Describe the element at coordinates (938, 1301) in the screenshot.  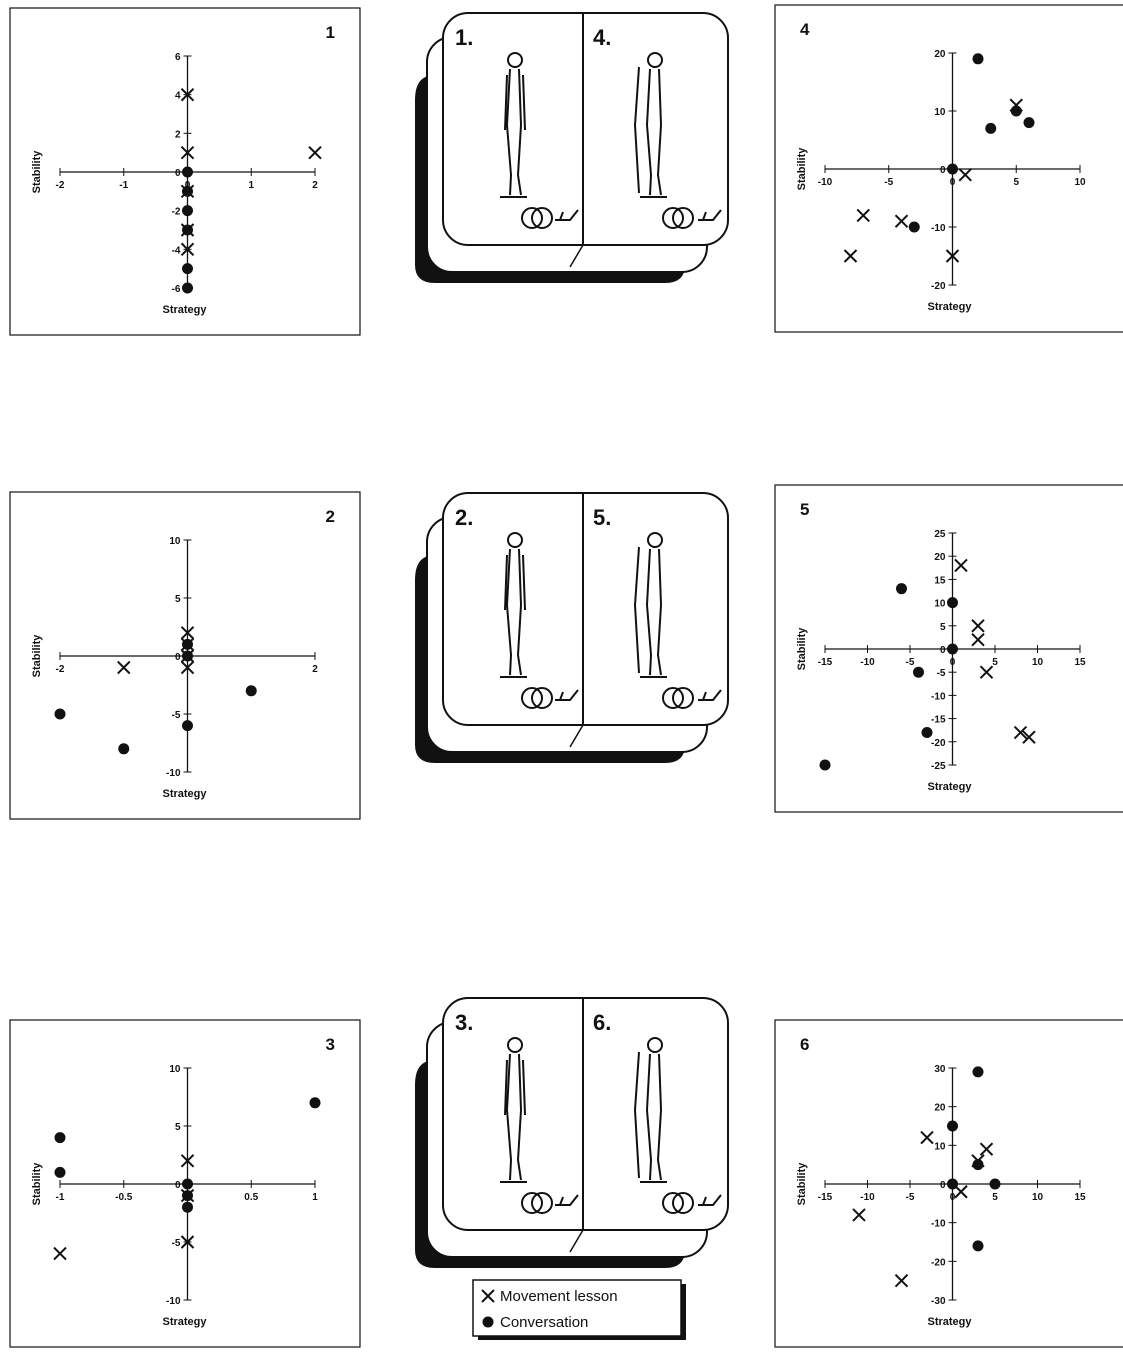
I see `y-tick-label: -30` at that location.